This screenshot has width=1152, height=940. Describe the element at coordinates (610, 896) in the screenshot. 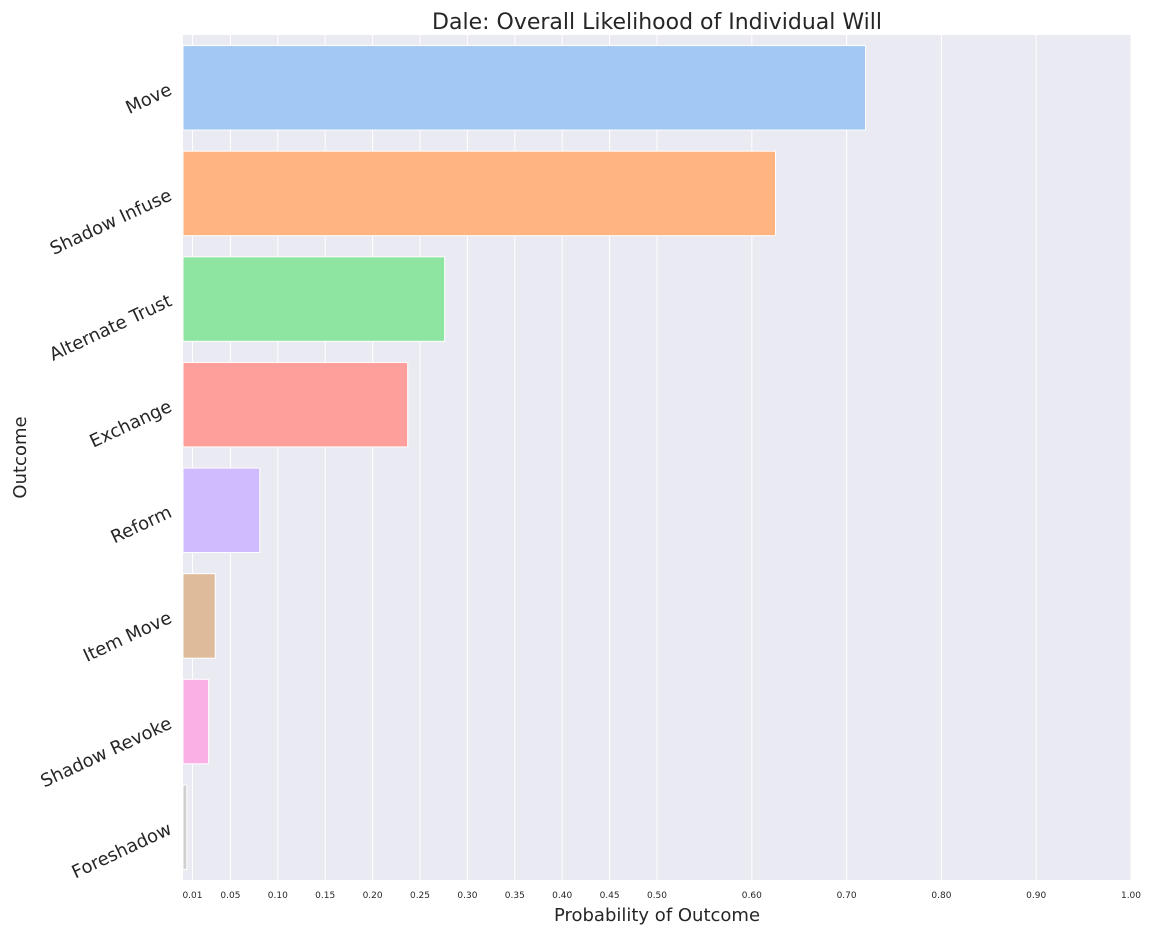

I see `x-tick-label: 0.45` at that location.